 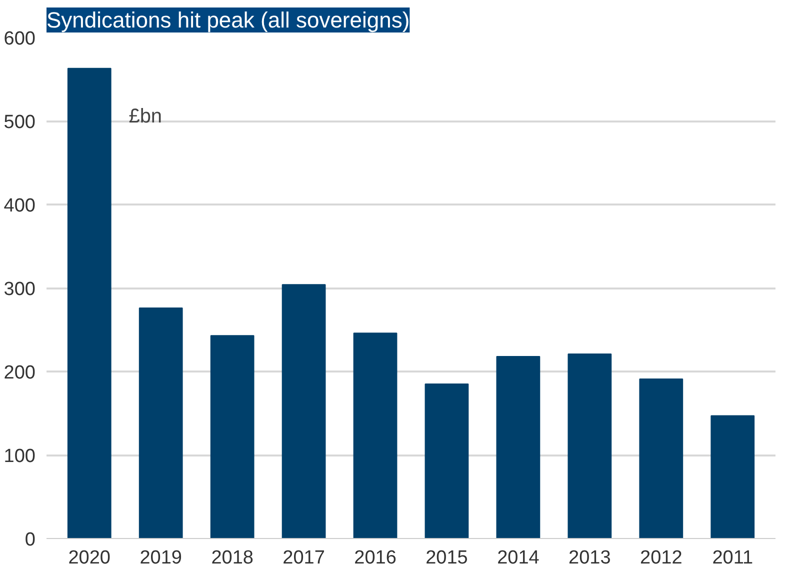 I want to click on x-tick-label: 2018, so click(x=232, y=558).